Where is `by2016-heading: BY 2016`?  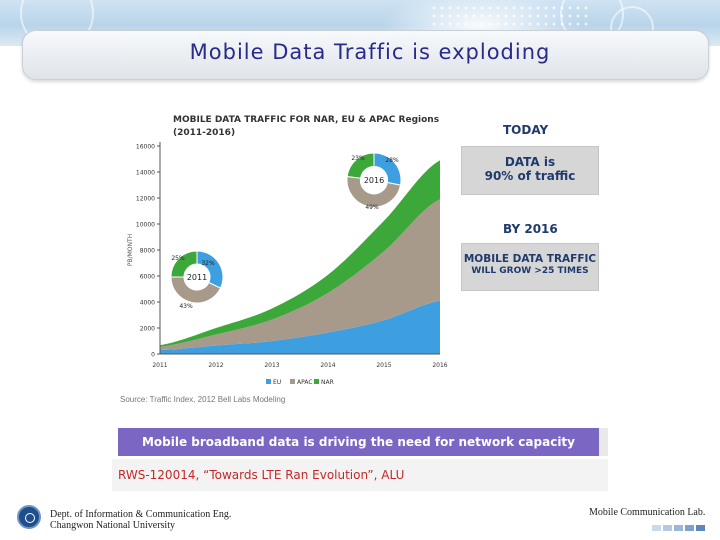 by2016-heading: BY 2016 is located at coordinates (530, 229).